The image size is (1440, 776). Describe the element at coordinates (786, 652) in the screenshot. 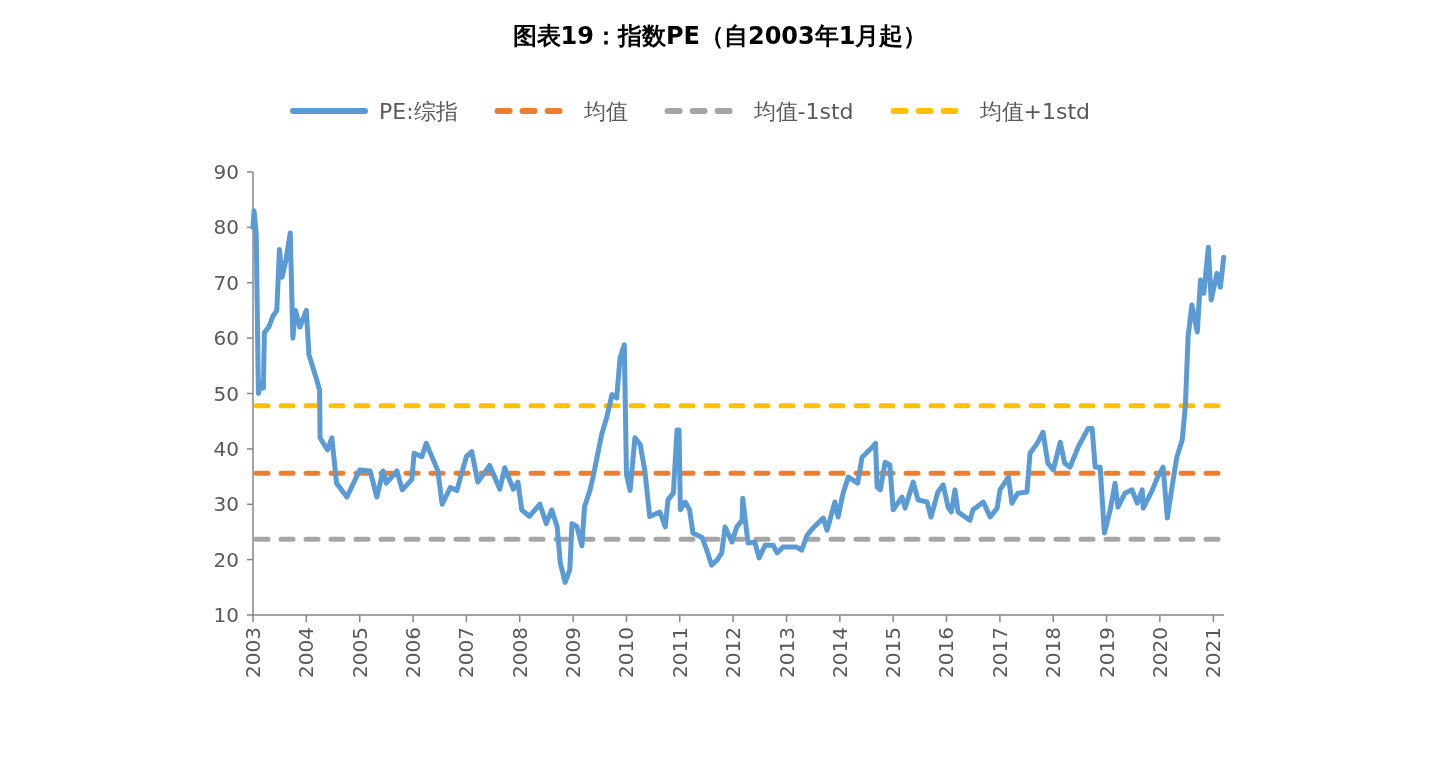

I see `x-tick-label: 2013` at that location.